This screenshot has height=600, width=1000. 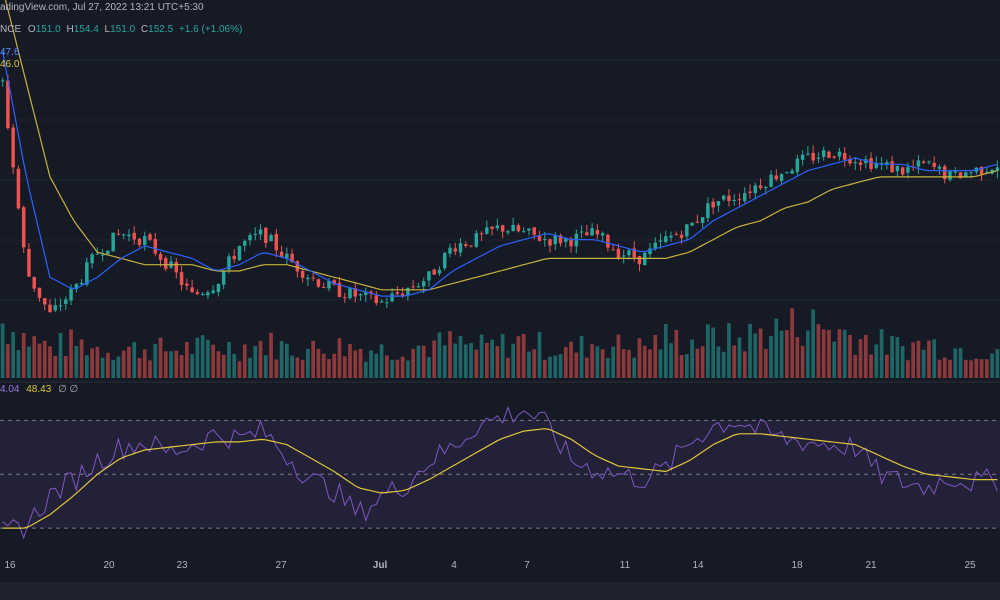 I want to click on x-tick-label: 4, so click(x=454, y=565).